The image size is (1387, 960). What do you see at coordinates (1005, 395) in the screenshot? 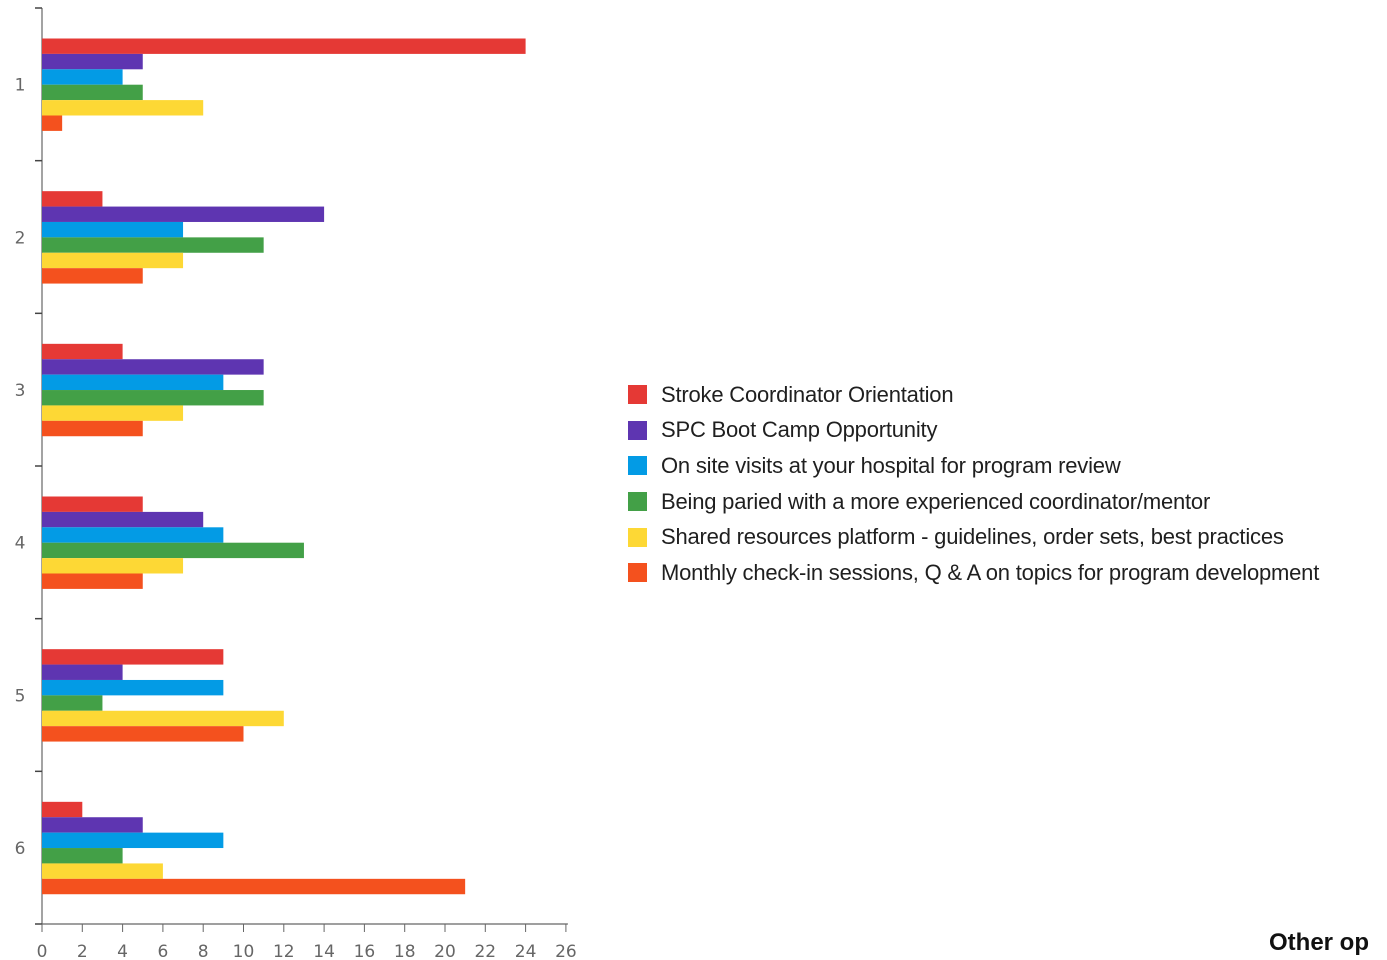
I see `legend-item: Stroke Coordinator Orientation` at bounding box center [1005, 395].